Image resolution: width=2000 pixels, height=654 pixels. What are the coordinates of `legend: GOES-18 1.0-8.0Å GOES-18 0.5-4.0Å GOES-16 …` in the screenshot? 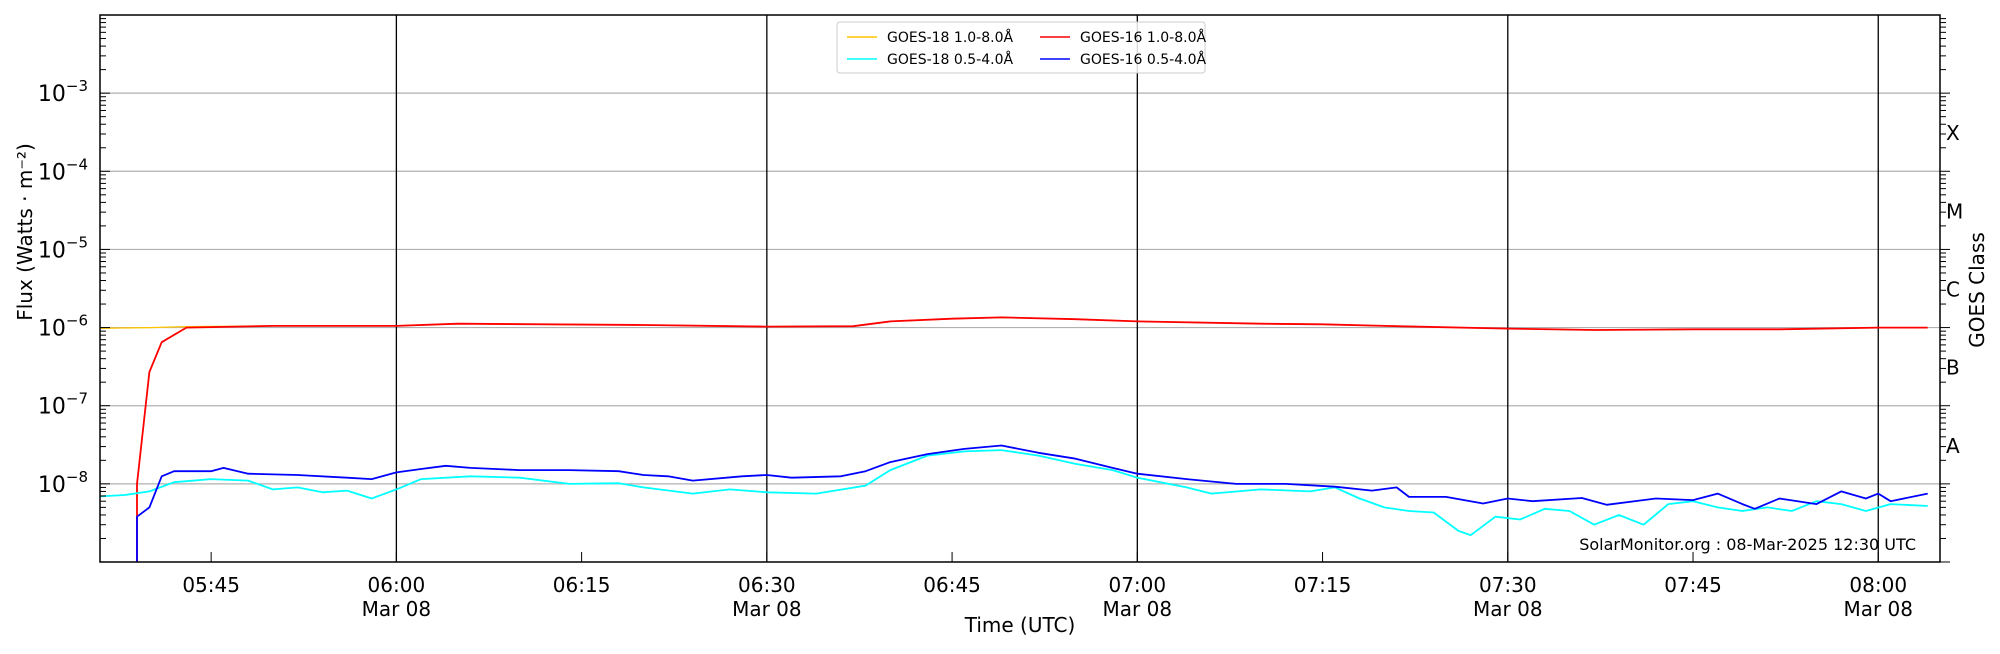 It's located at (1021, 47).